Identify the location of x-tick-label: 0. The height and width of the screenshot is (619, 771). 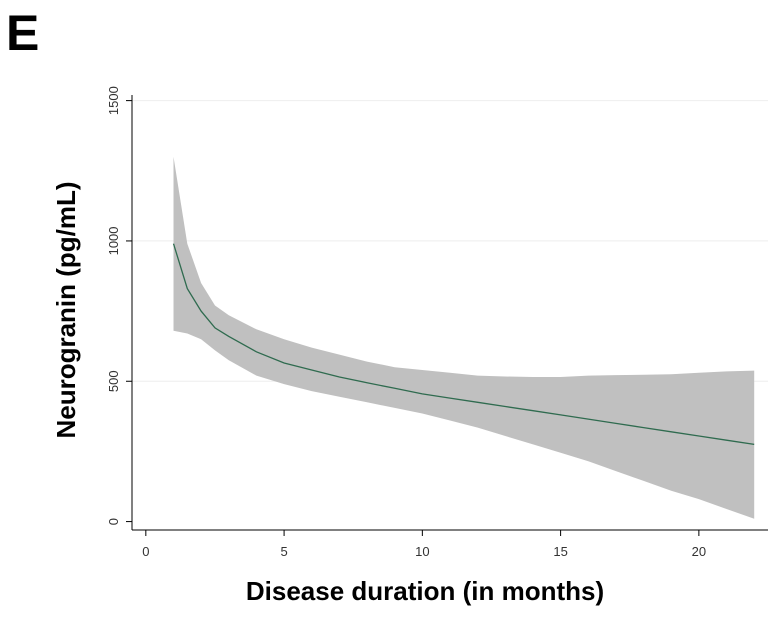
(145, 551).